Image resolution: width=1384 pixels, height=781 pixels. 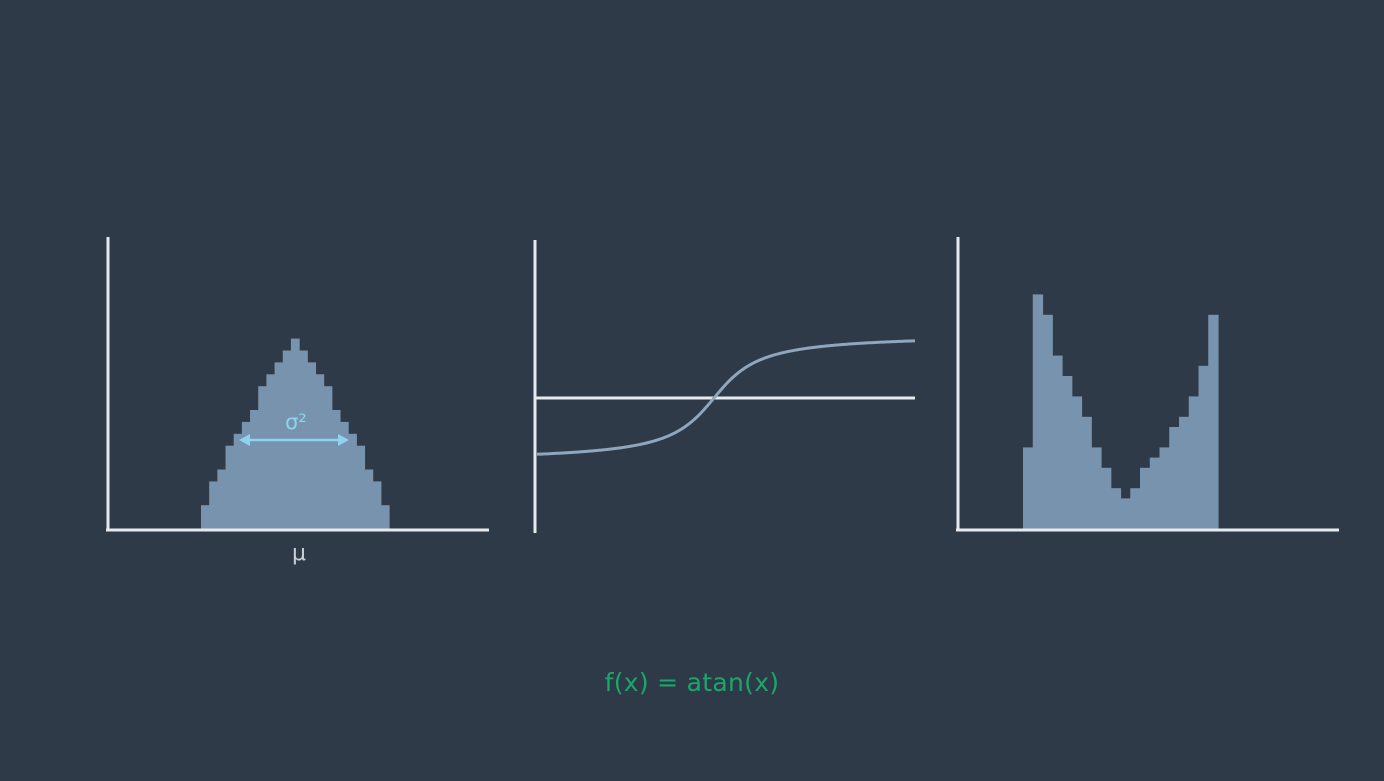 I want to click on output-histogram, so click(x=1121, y=411).